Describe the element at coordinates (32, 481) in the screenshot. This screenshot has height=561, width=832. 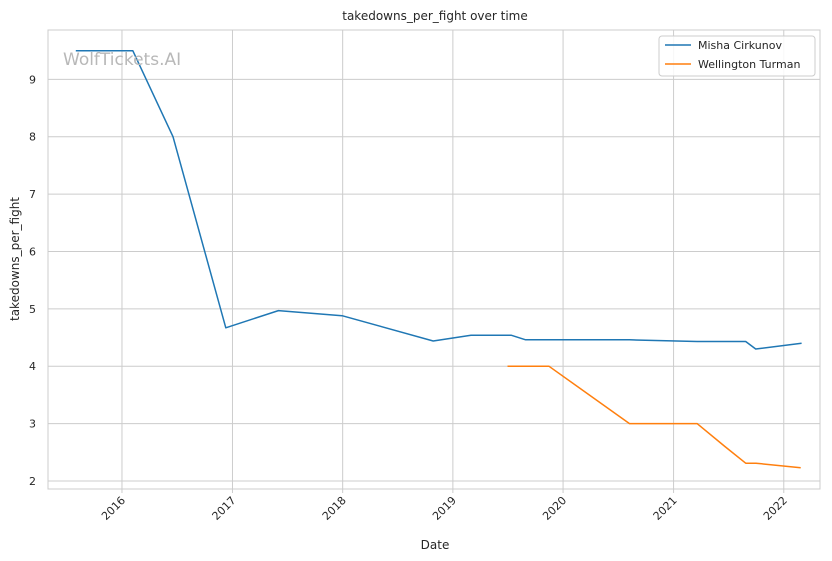
I see `y-tick-label: 2` at that location.